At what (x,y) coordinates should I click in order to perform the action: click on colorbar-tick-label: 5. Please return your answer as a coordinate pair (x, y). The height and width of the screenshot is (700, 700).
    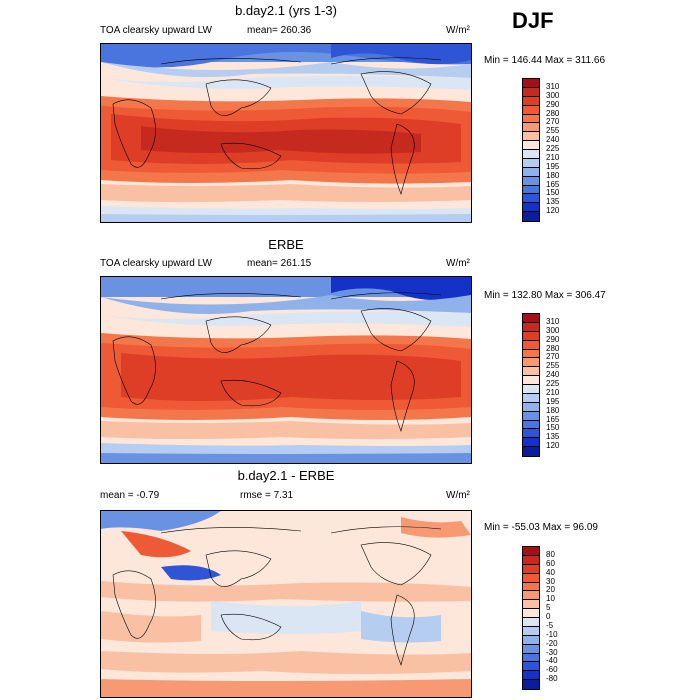
    Looking at the image, I should click on (548, 608).